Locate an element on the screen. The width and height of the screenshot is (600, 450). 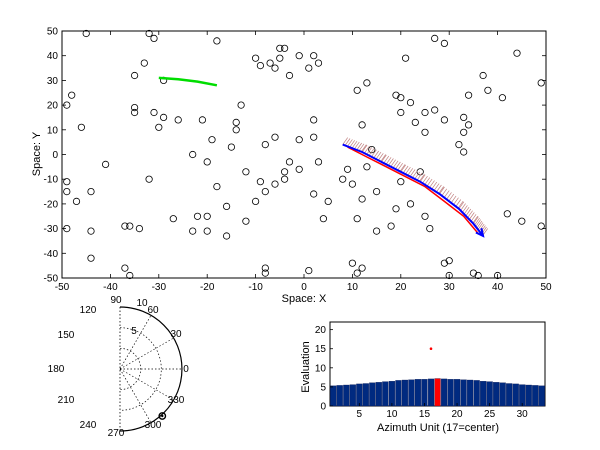
polar-angle-label: 240 is located at coordinates (88, 425).